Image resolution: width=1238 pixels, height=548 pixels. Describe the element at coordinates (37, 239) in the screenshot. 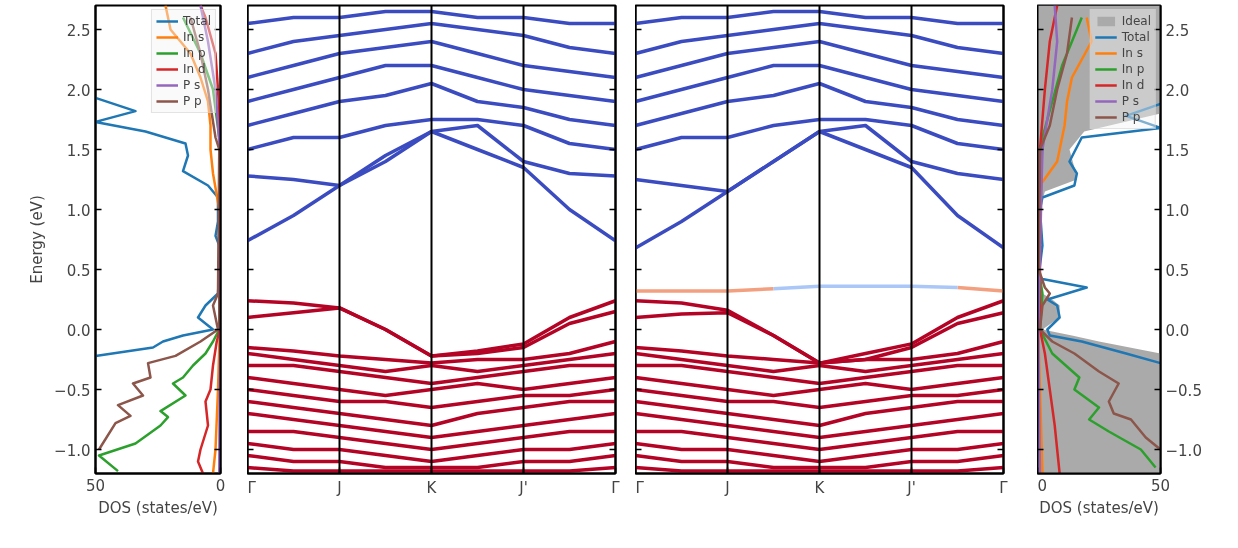

I see `y-axis-title: Energy (eV)` at that location.